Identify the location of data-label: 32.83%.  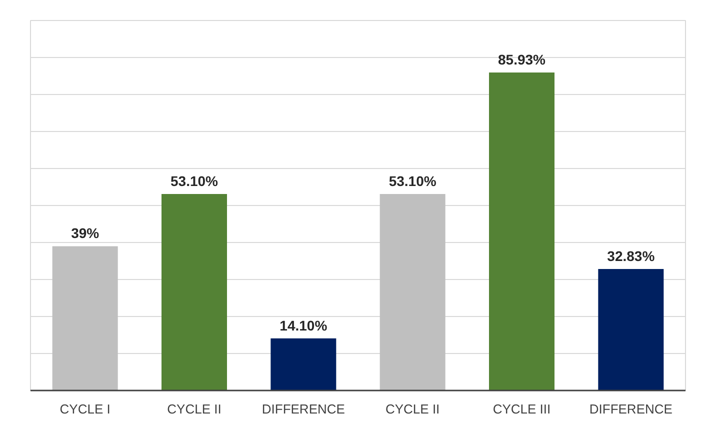
(631, 256).